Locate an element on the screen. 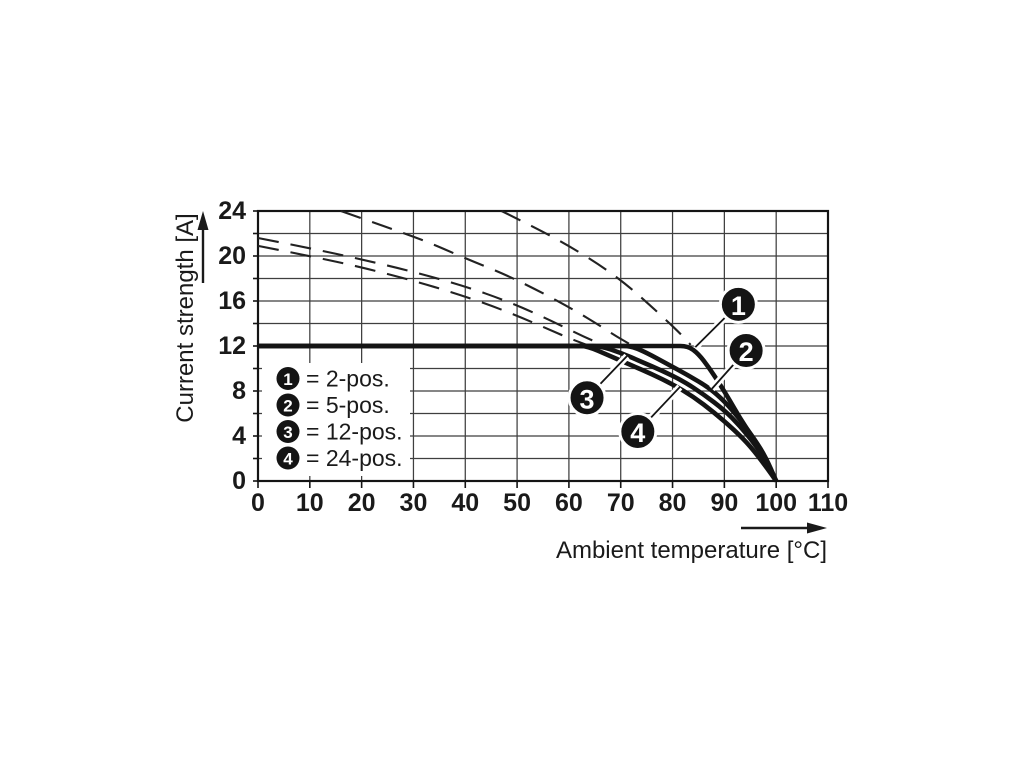 The height and width of the screenshot is (765, 1020). legend: 1 = 2-pos. 2 = 5-pos. 3 = 12-pos. 4 = 24-pos. is located at coordinates (336, 419).